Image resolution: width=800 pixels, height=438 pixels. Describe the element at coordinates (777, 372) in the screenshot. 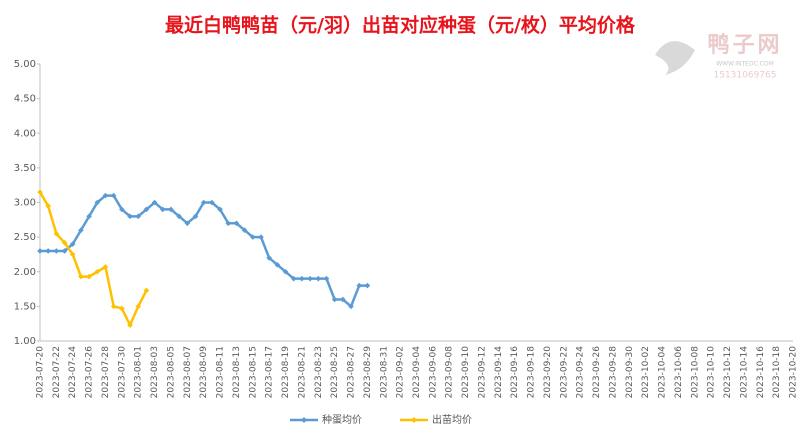

I see `x-tick-label: 2023-10-18` at that location.